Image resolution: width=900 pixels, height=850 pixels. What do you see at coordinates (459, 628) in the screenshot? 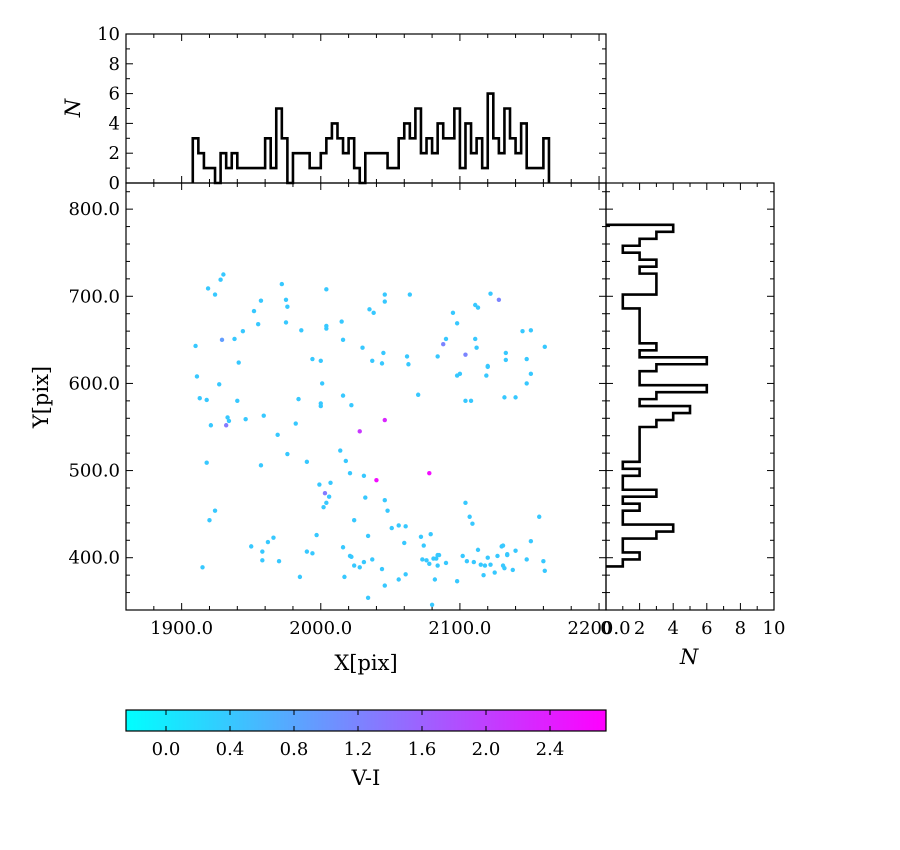
I see `x-tick-label: 2100.0` at bounding box center [459, 628].